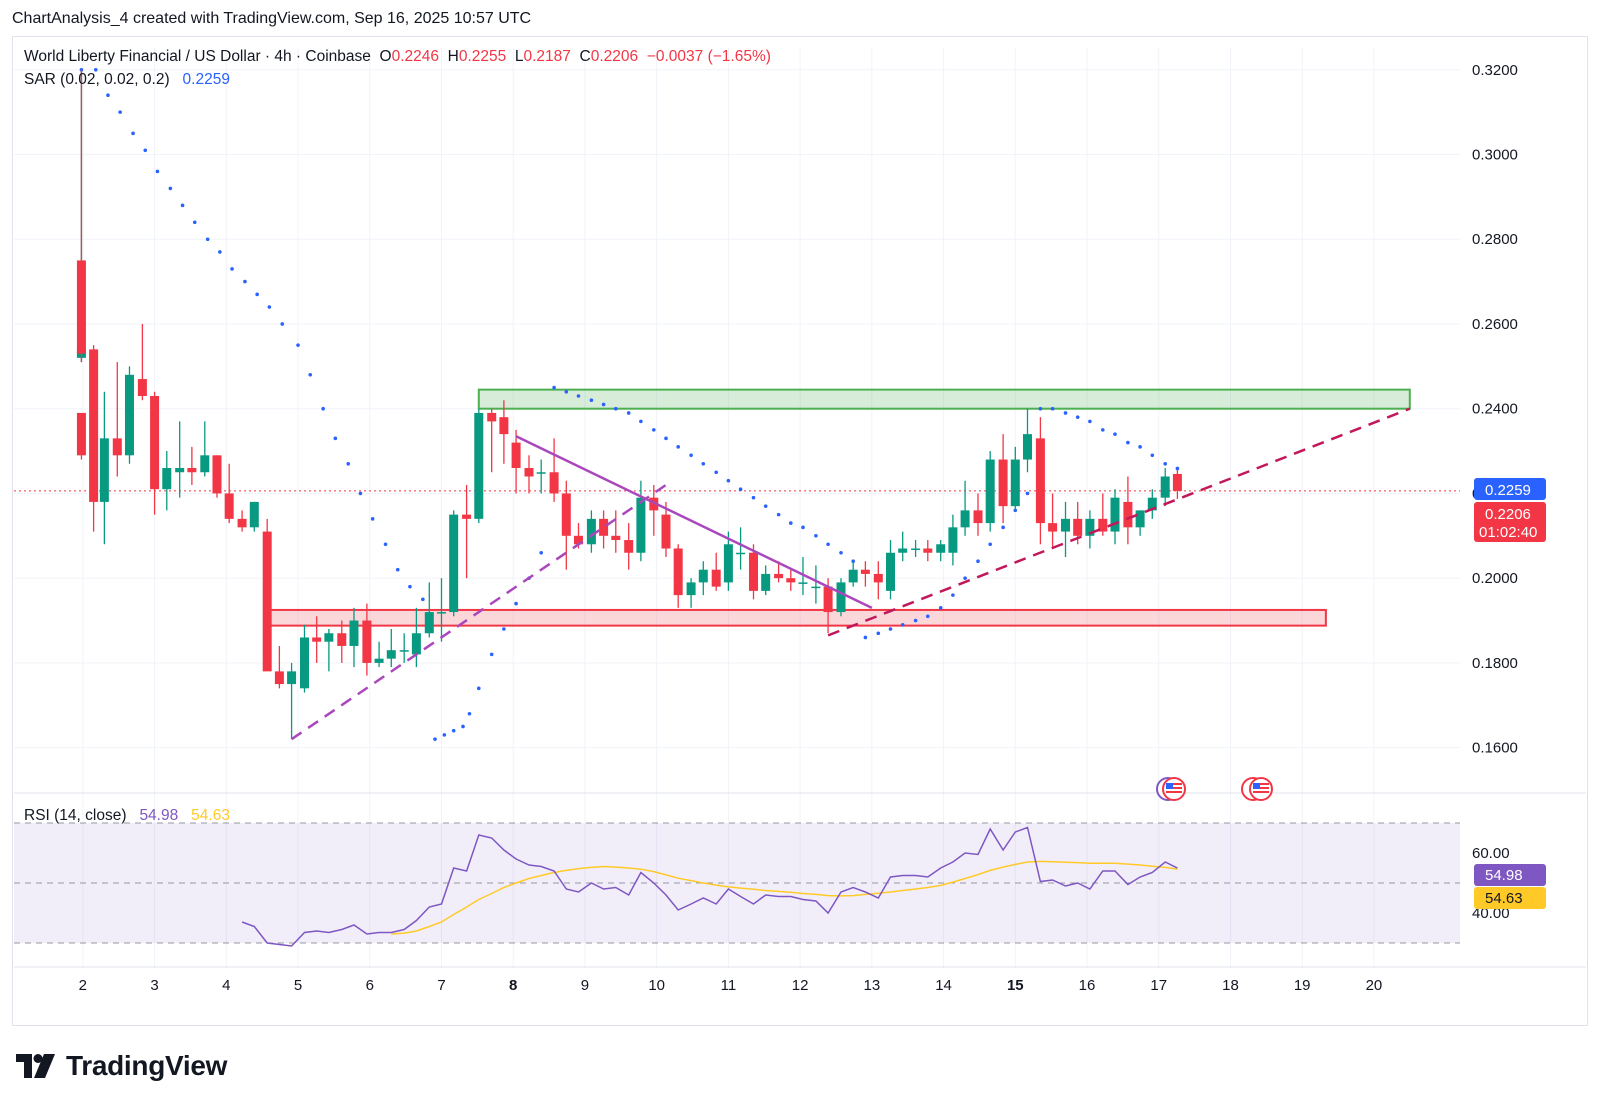  I want to click on rsi-ma-badge: 54.63, so click(1510, 898).